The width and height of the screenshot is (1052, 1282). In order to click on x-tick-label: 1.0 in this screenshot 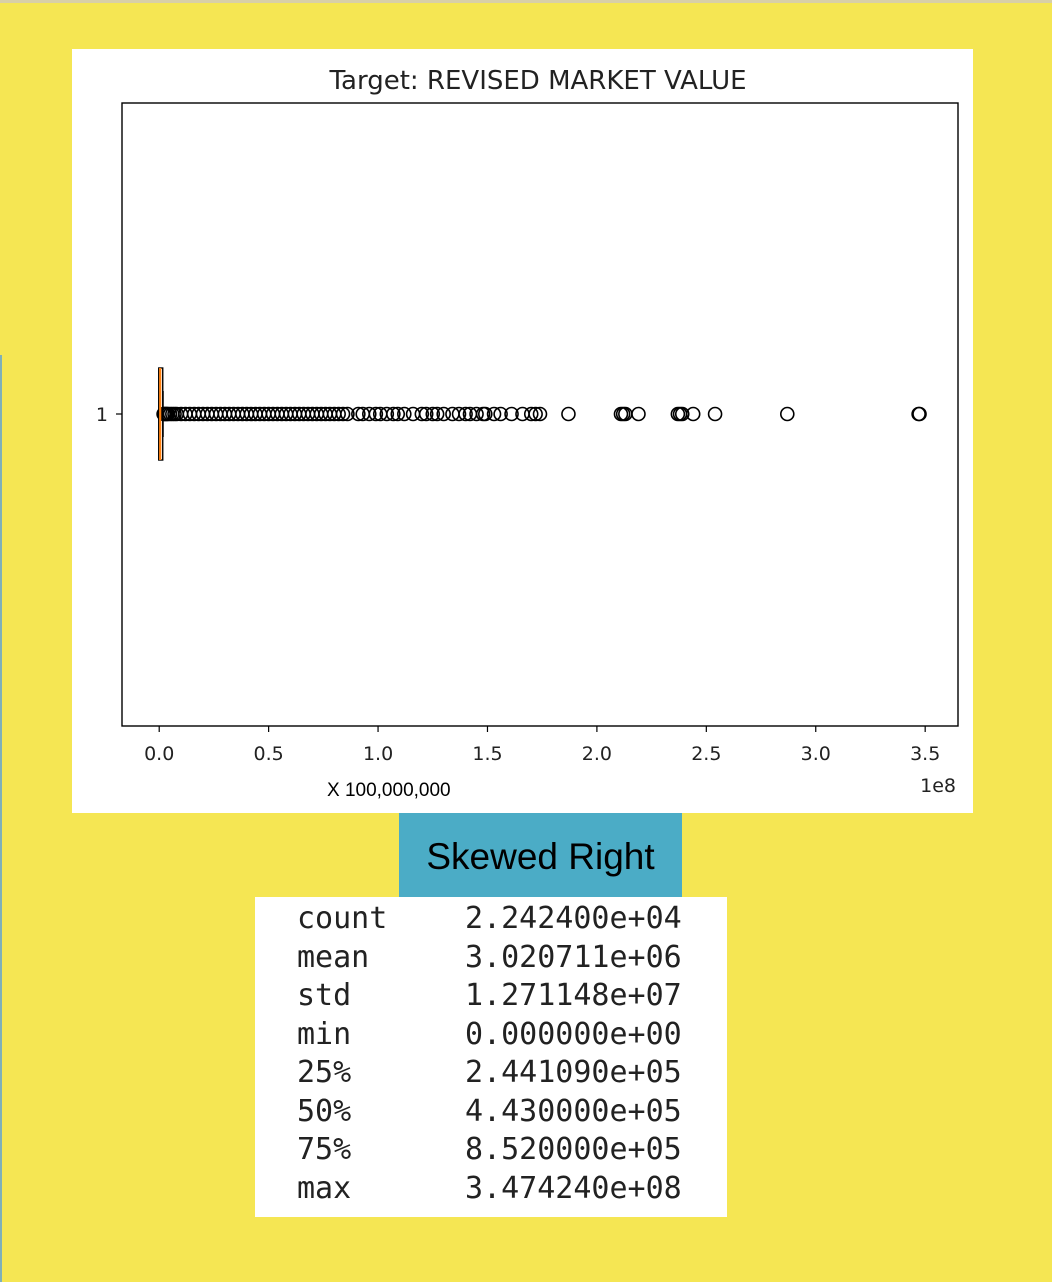, I will do `click(378, 754)`.